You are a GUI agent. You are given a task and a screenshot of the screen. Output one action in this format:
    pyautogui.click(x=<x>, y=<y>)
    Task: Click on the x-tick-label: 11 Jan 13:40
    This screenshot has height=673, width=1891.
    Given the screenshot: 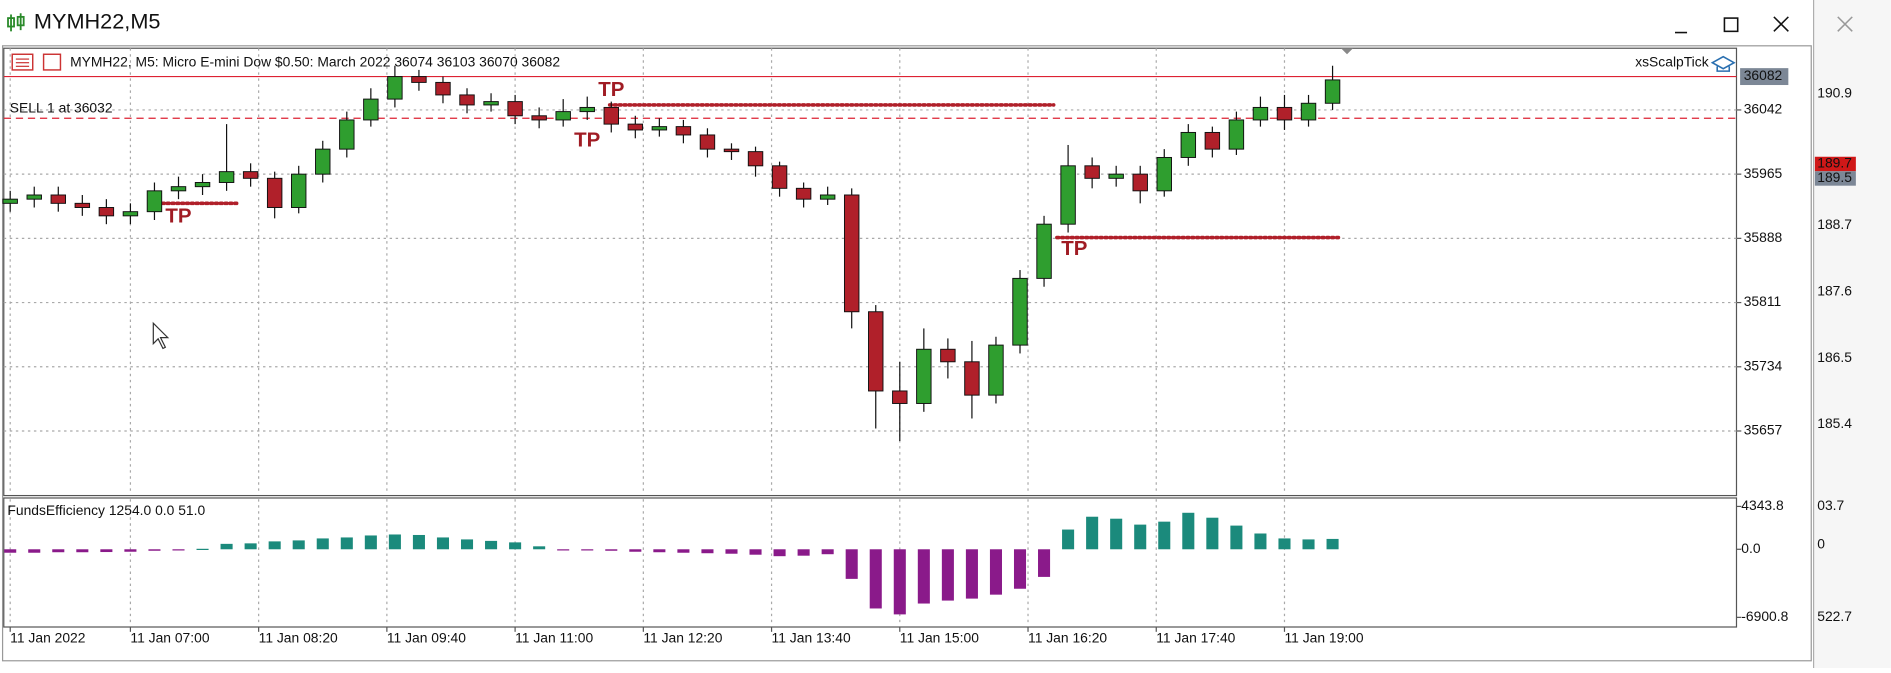 What is the action you would take?
    pyautogui.click(x=811, y=638)
    